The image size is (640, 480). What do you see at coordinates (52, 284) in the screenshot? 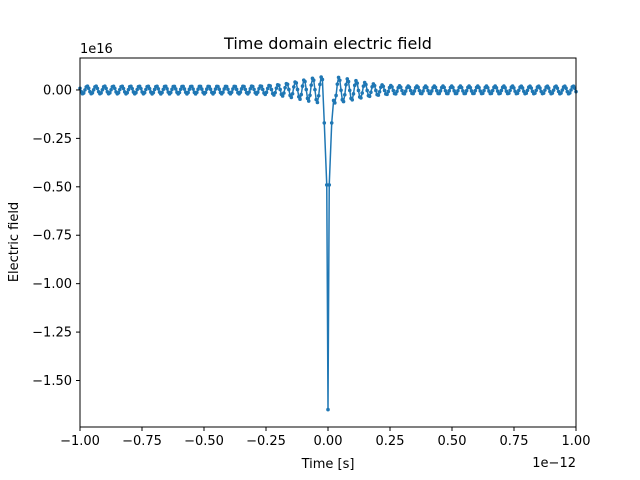
I see `y-tick-label: −1.00` at bounding box center [52, 284].